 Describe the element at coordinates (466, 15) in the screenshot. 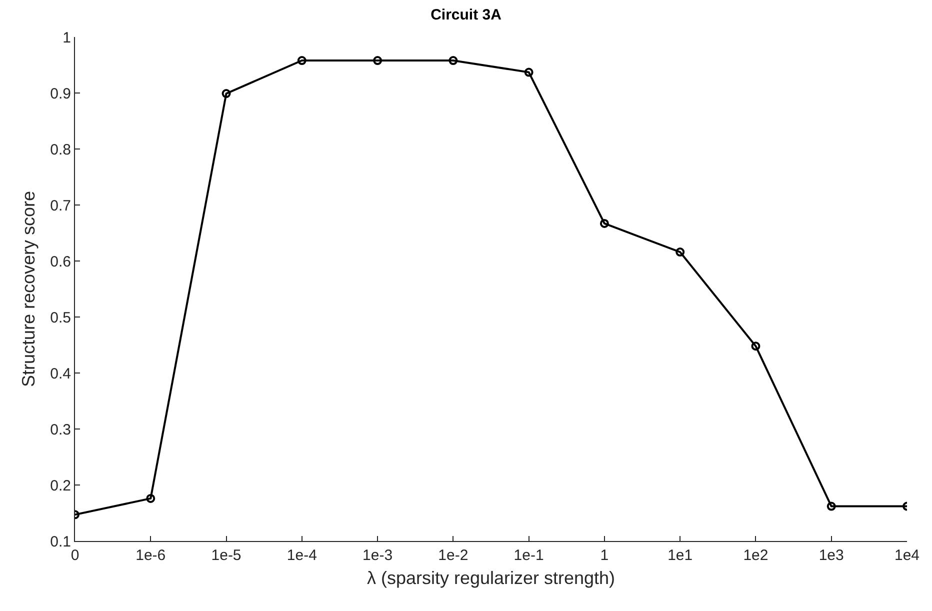

I see `chart-title: Circuit 3A` at that location.